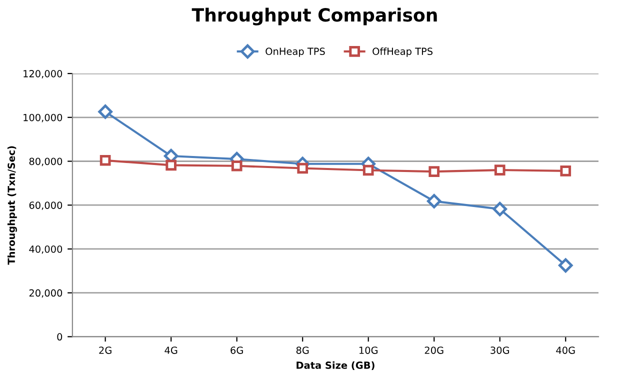 The height and width of the screenshot is (387, 630). Describe the element at coordinates (45, 293) in the screenshot. I see `y-tick-label: 20,000` at that location.